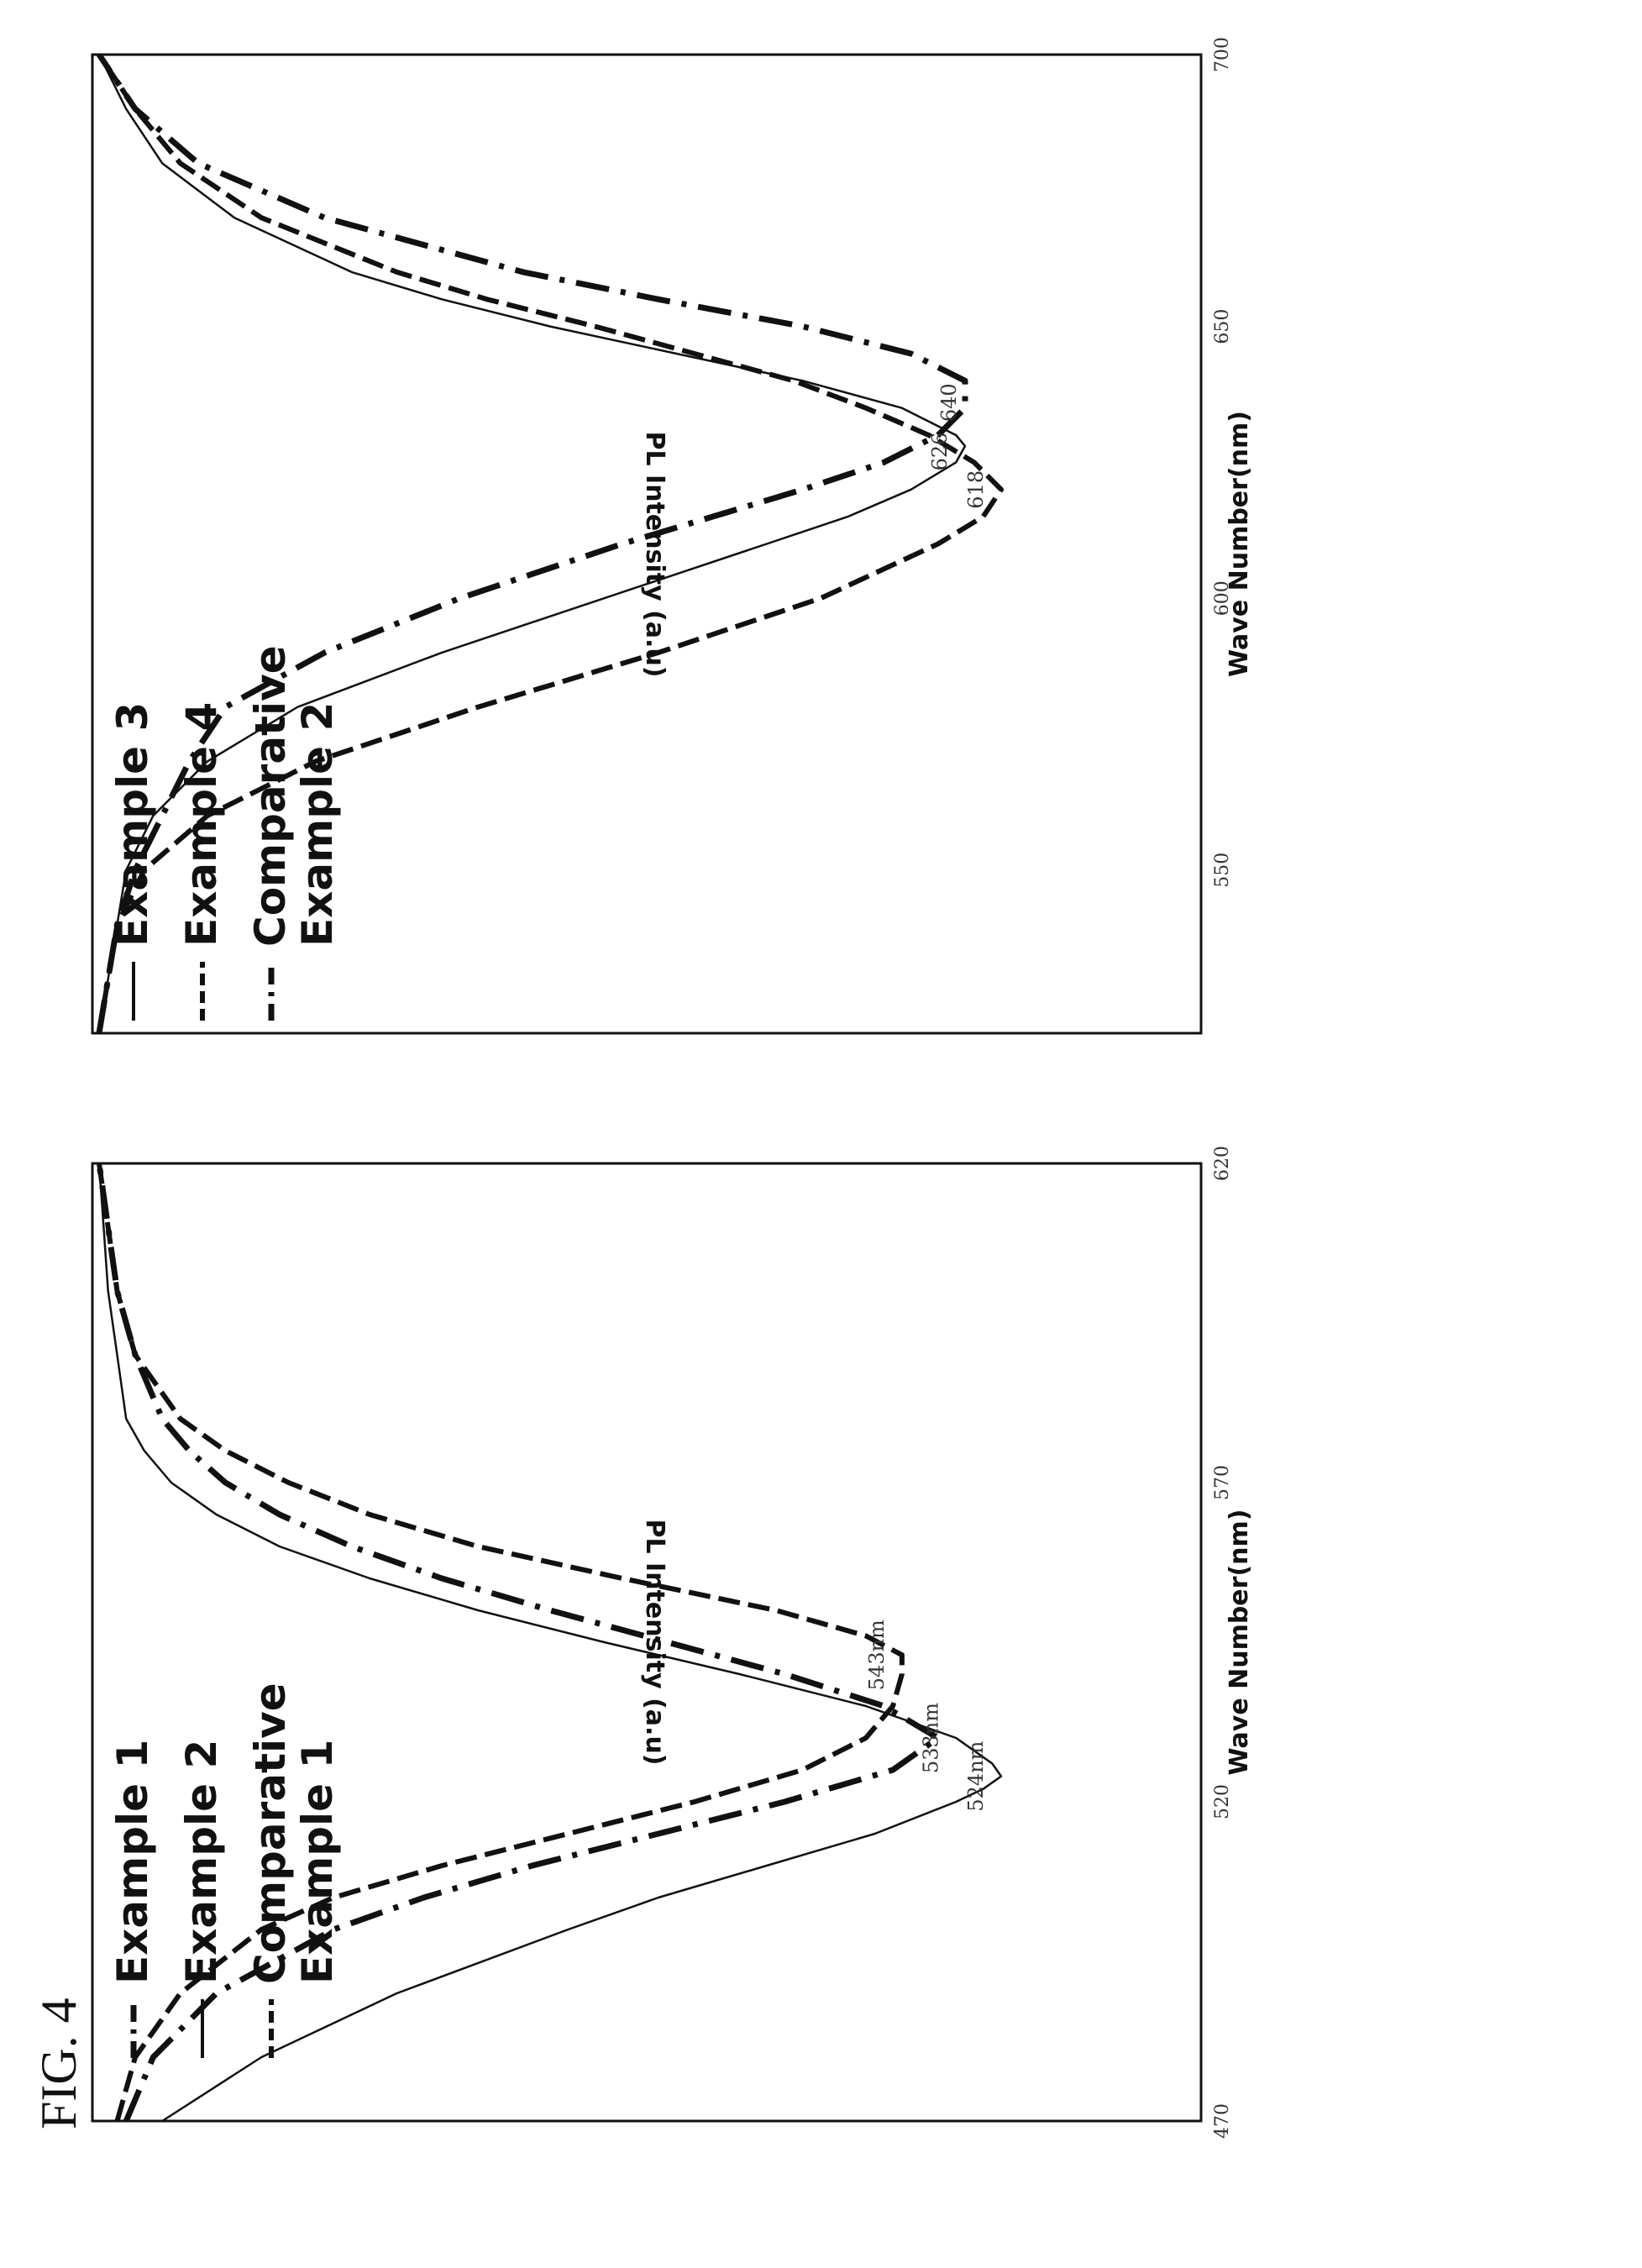  I want to click on chart-2-legend-label: Example 2, so click(318, 824).